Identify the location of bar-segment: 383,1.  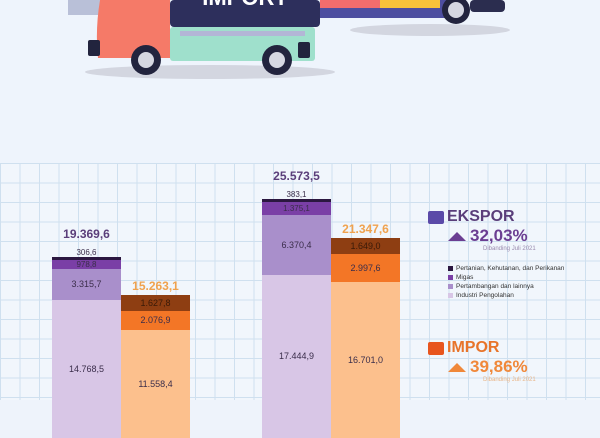
(296, 196).